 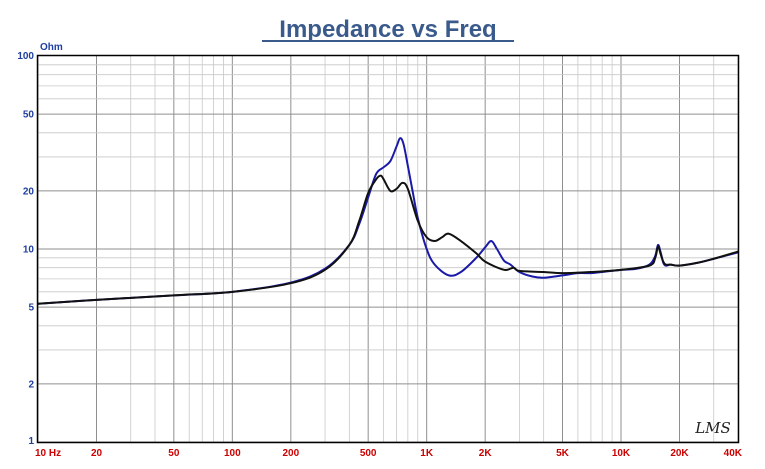 I want to click on y-tick-label: 100, so click(x=25, y=56).